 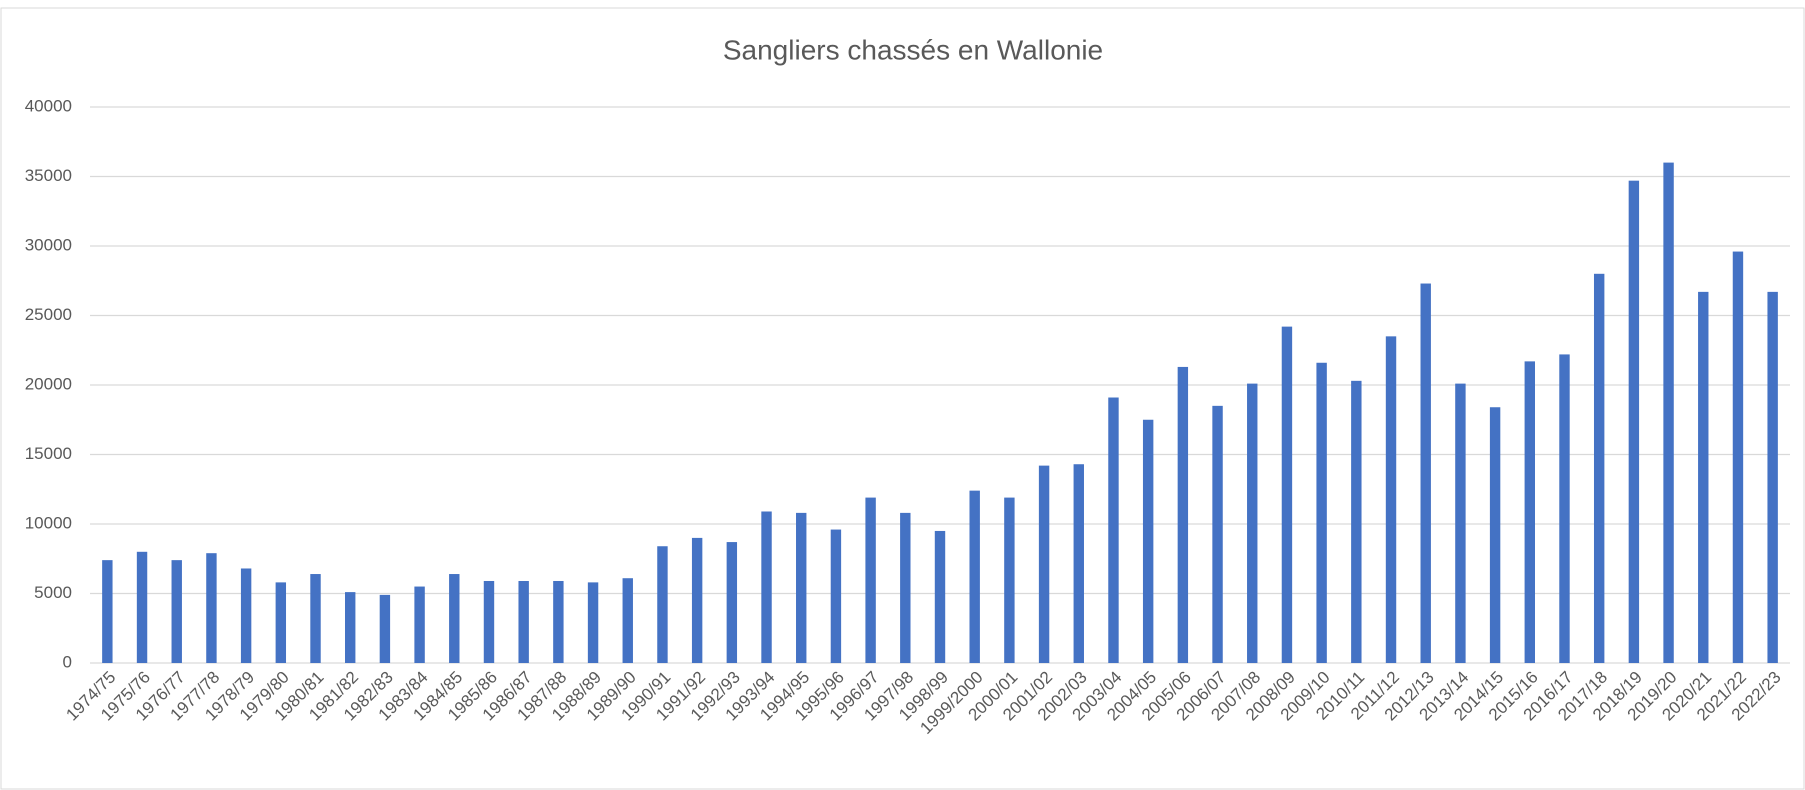 What do you see at coordinates (48, 383) in the screenshot?
I see `y-tick-label: 20000` at bounding box center [48, 383].